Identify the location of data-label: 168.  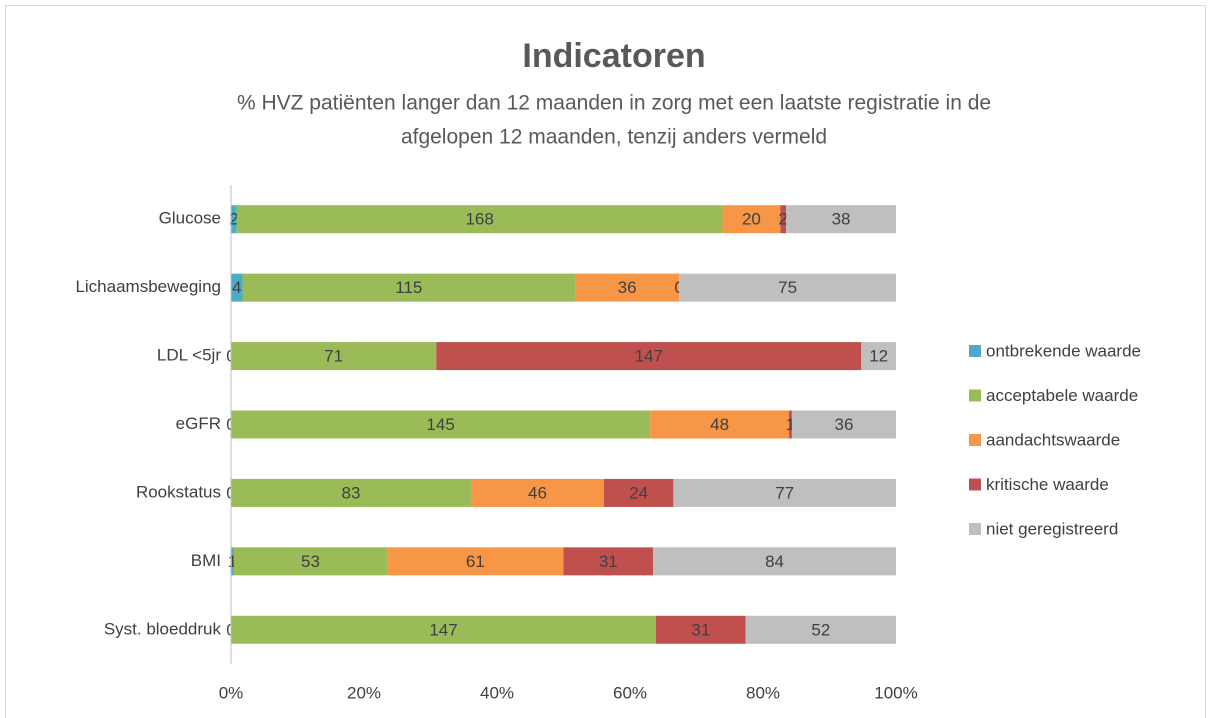
(479, 219).